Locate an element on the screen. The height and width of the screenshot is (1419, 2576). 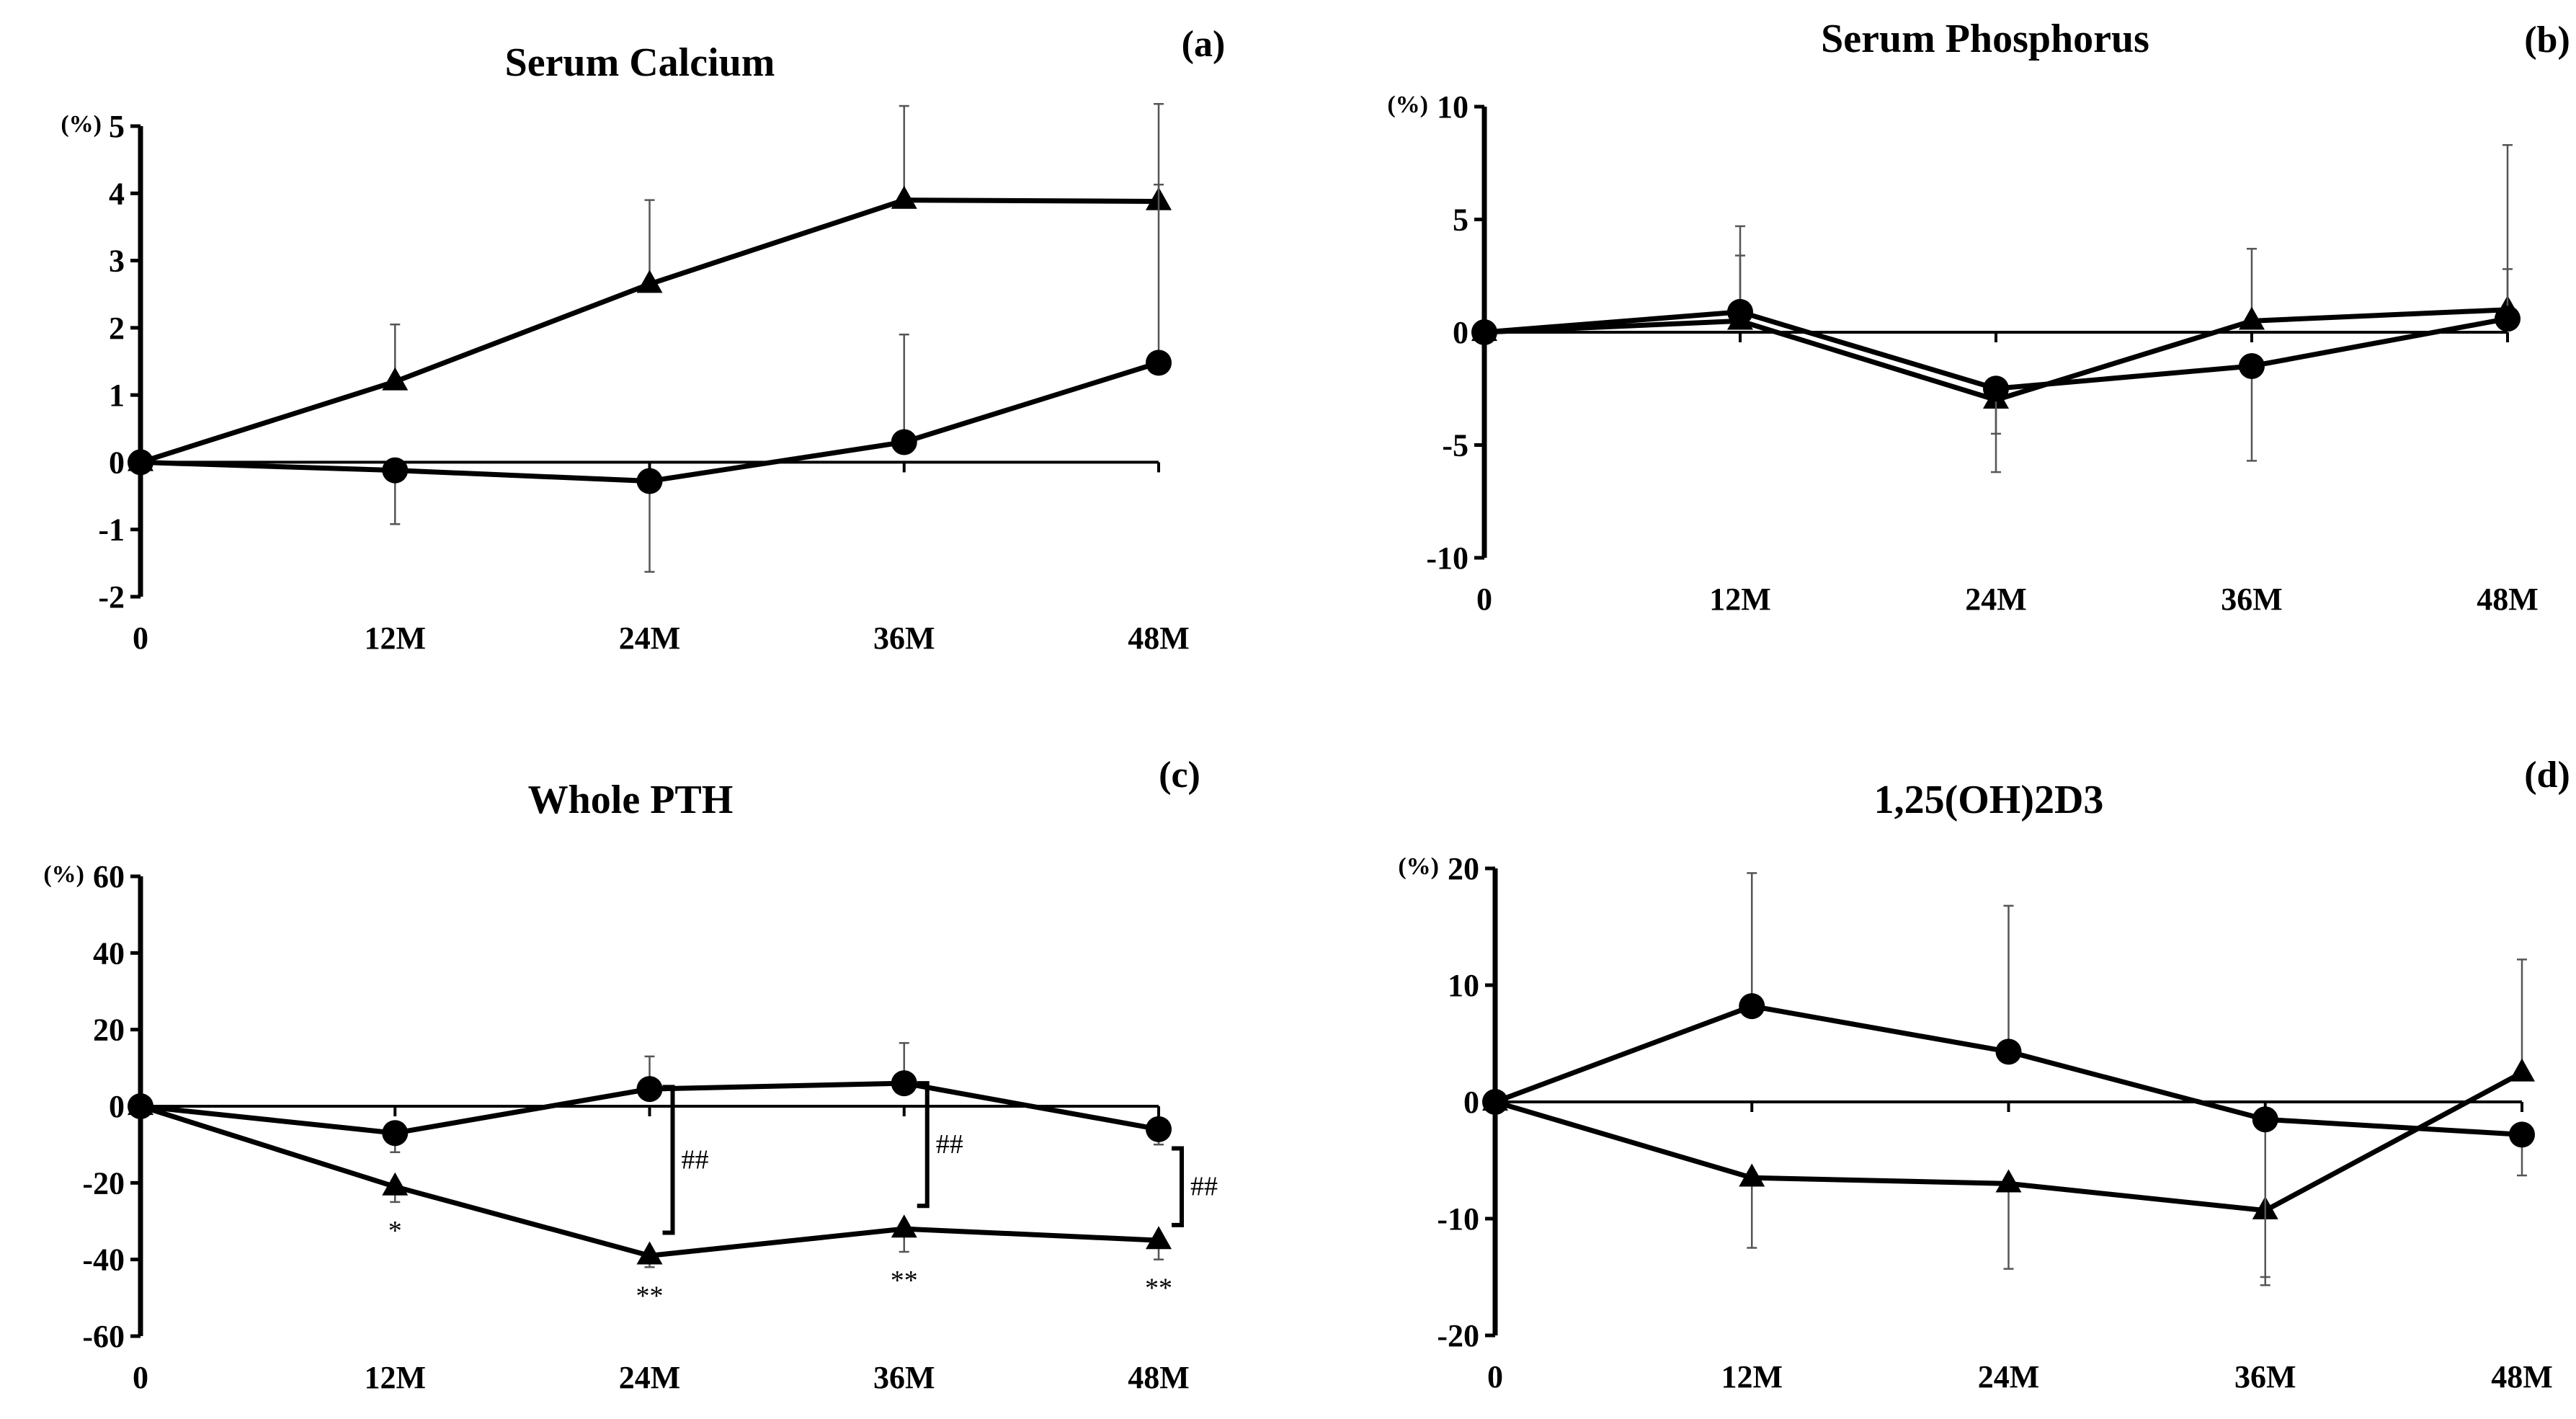
panel-label: (d) is located at coordinates (2547, 775).